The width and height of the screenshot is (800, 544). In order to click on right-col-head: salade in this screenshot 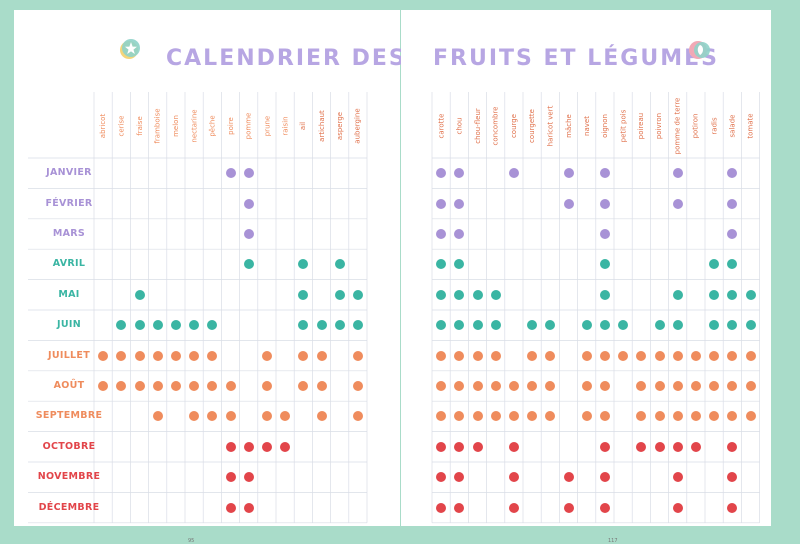, I will do `click(732, 122)`.